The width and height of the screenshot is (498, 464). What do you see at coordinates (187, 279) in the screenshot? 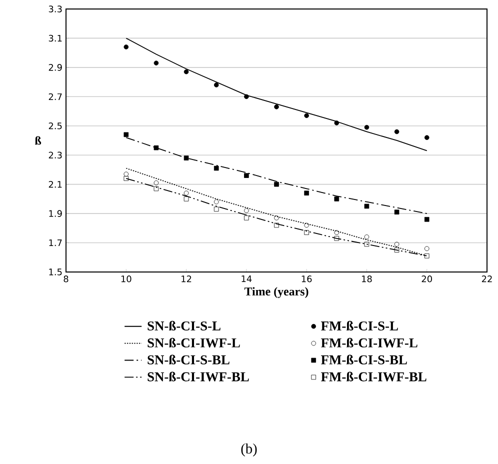
I see `x-tick-label: 12` at bounding box center [187, 279].